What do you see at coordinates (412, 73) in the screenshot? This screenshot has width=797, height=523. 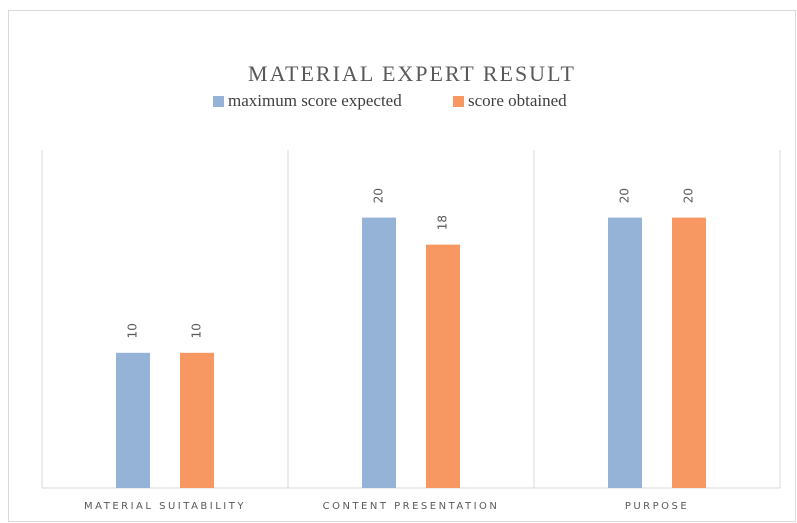 I see `chart-title: MATERIAL EXPERT RESULT` at bounding box center [412, 73].